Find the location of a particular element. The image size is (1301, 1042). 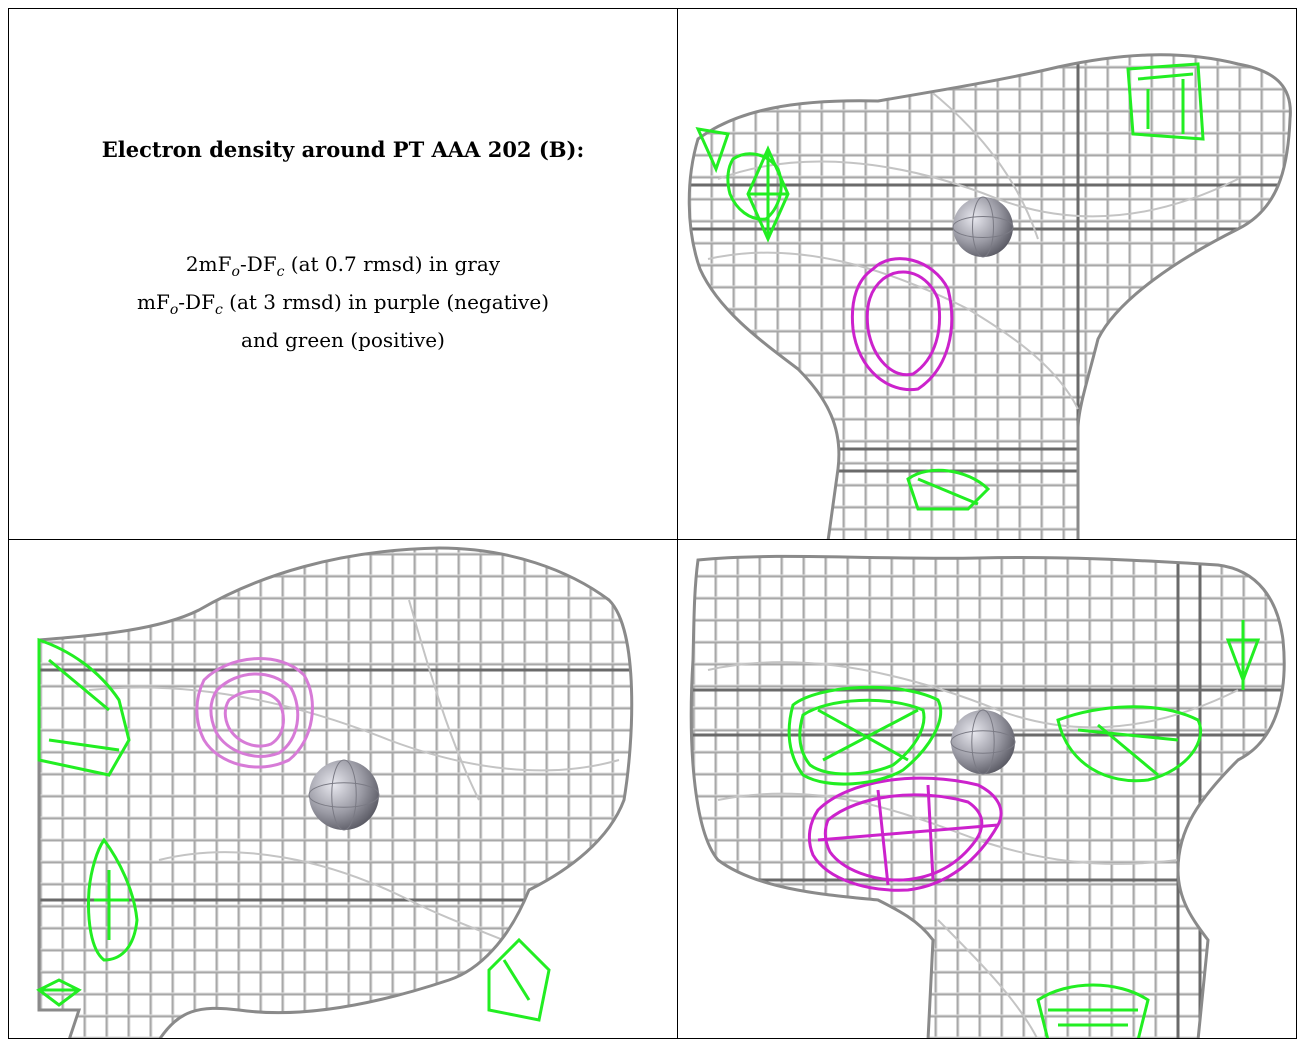

legend-line-positive: and green (positive) is located at coordinates (343, 340).